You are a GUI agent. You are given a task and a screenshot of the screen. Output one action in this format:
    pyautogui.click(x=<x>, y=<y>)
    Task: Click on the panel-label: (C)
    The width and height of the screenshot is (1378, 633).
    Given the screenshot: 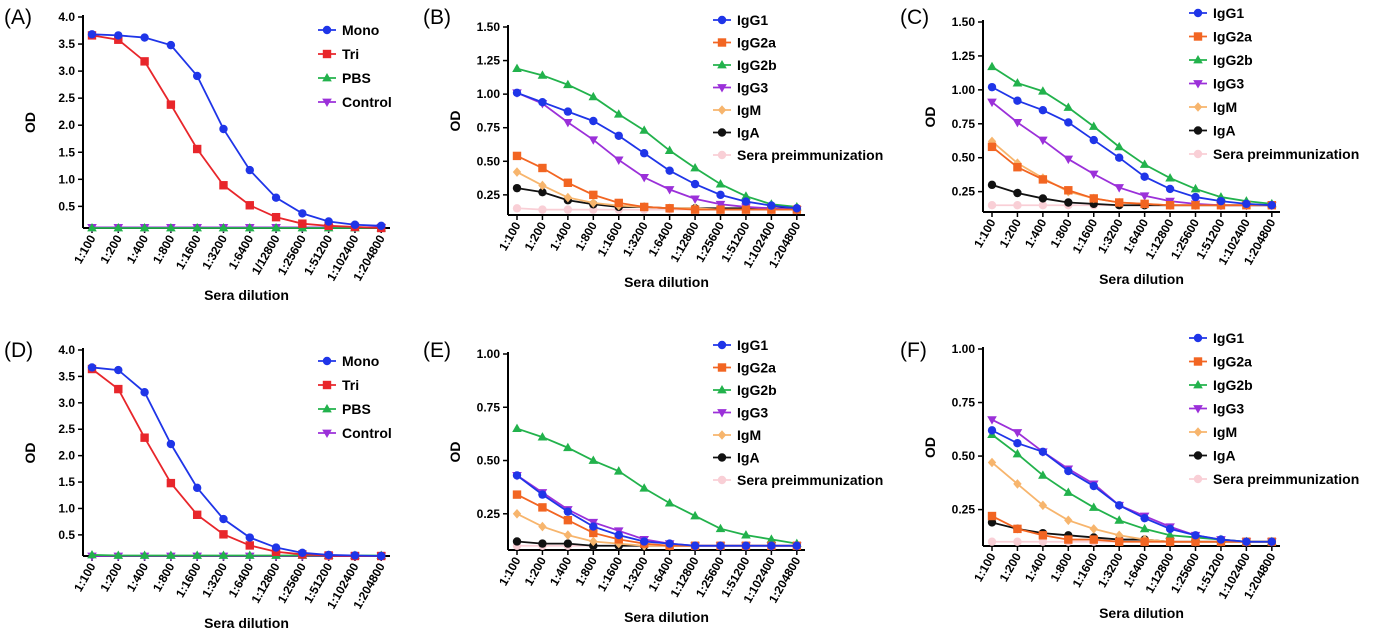 What is the action you would take?
    pyautogui.click(x=914, y=17)
    